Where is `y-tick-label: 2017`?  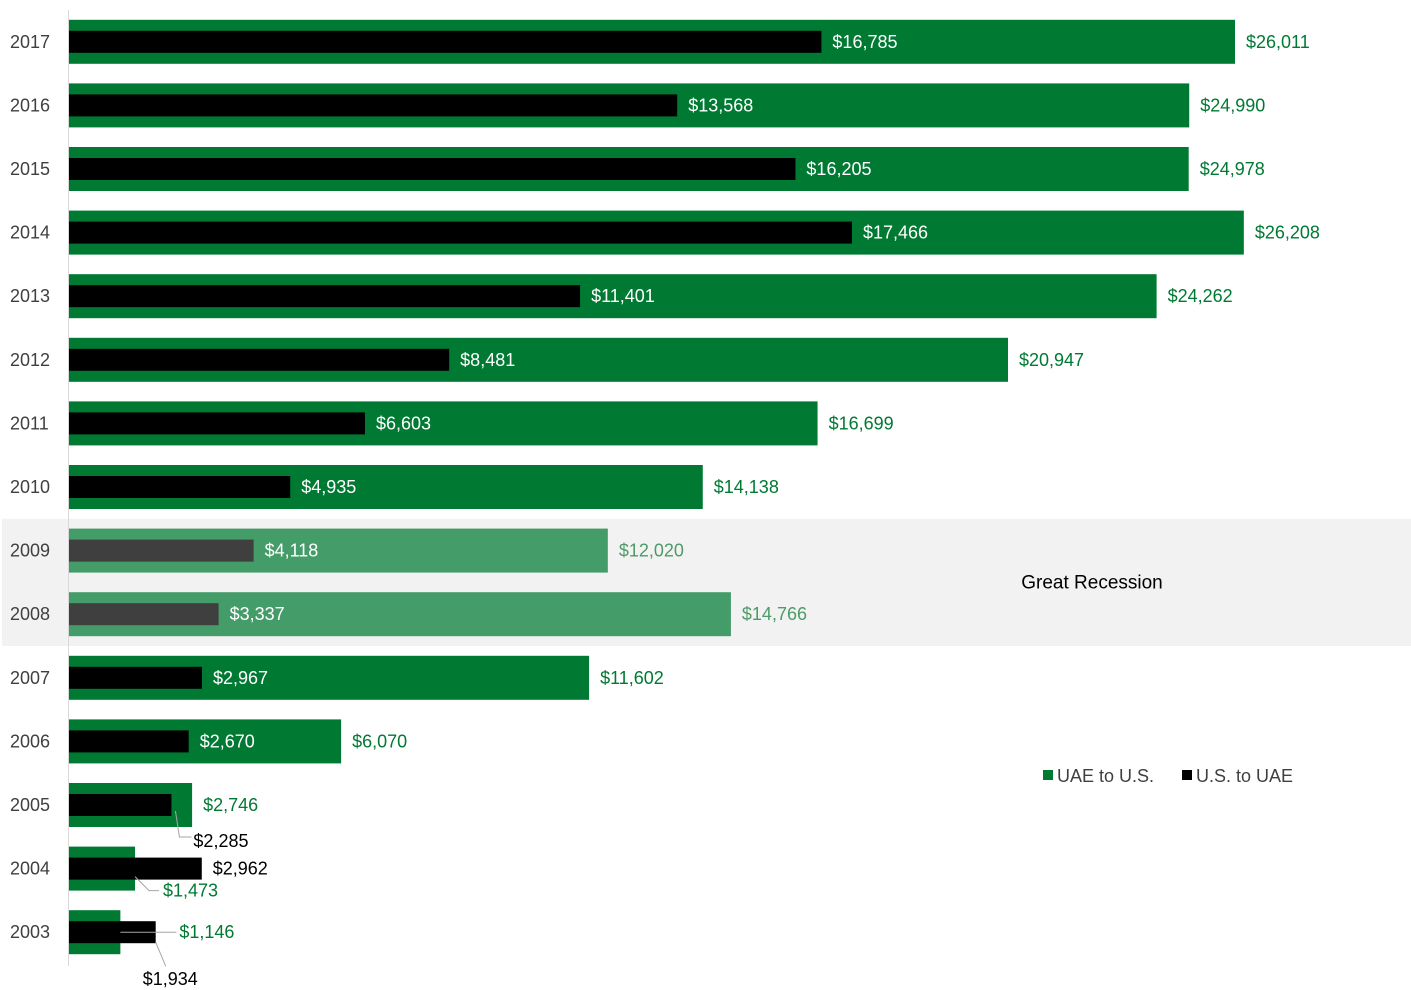 y-tick-label: 2017 is located at coordinates (30, 42).